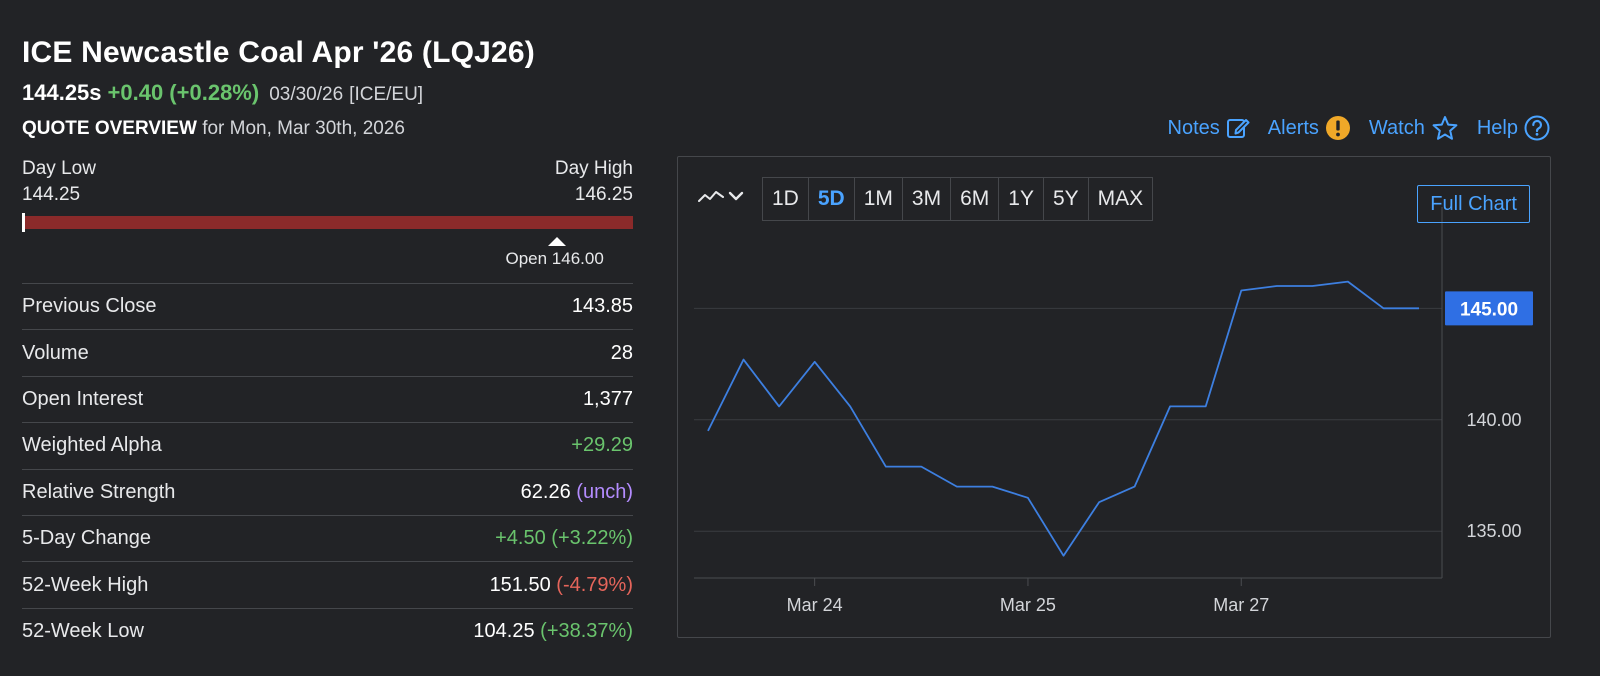  I want to click on chevron-down-icon, so click(736, 196).